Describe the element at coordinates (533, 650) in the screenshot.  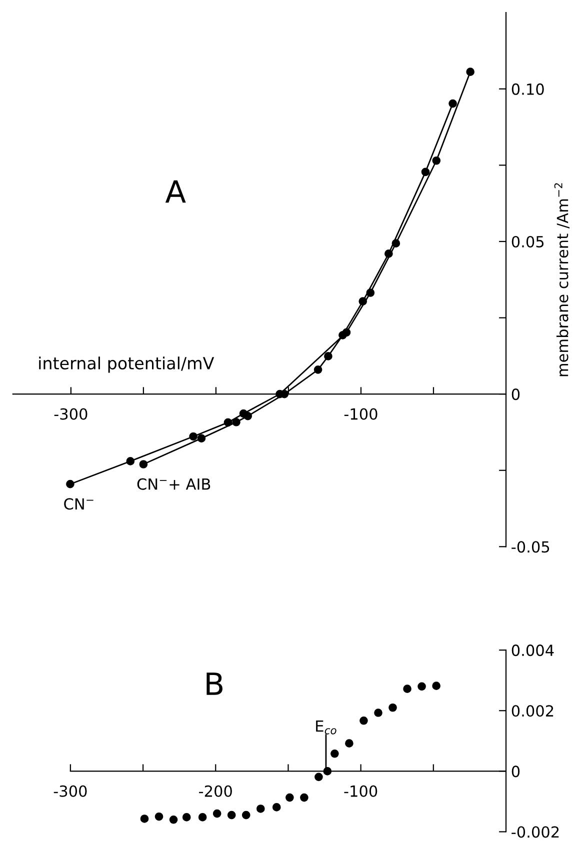
I see `y-tick-label: 0.004` at that location.